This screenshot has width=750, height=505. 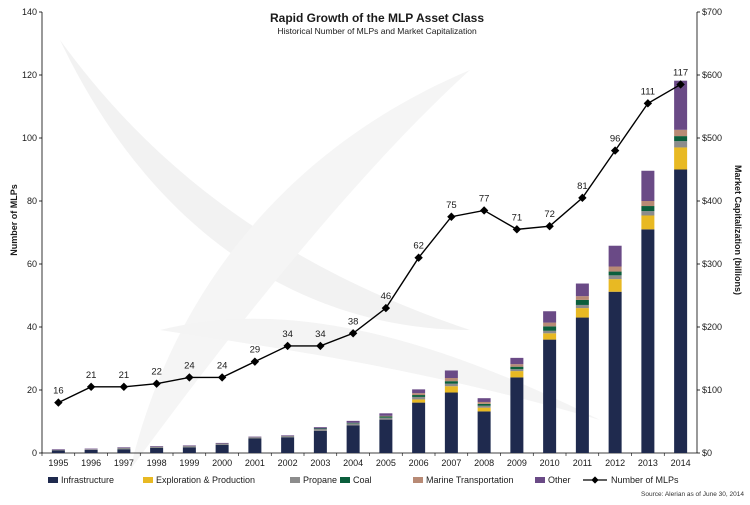 What do you see at coordinates (189, 463) in the screenshot?
I see `x-tick-label: 1999` at bounding box center [189, 463].